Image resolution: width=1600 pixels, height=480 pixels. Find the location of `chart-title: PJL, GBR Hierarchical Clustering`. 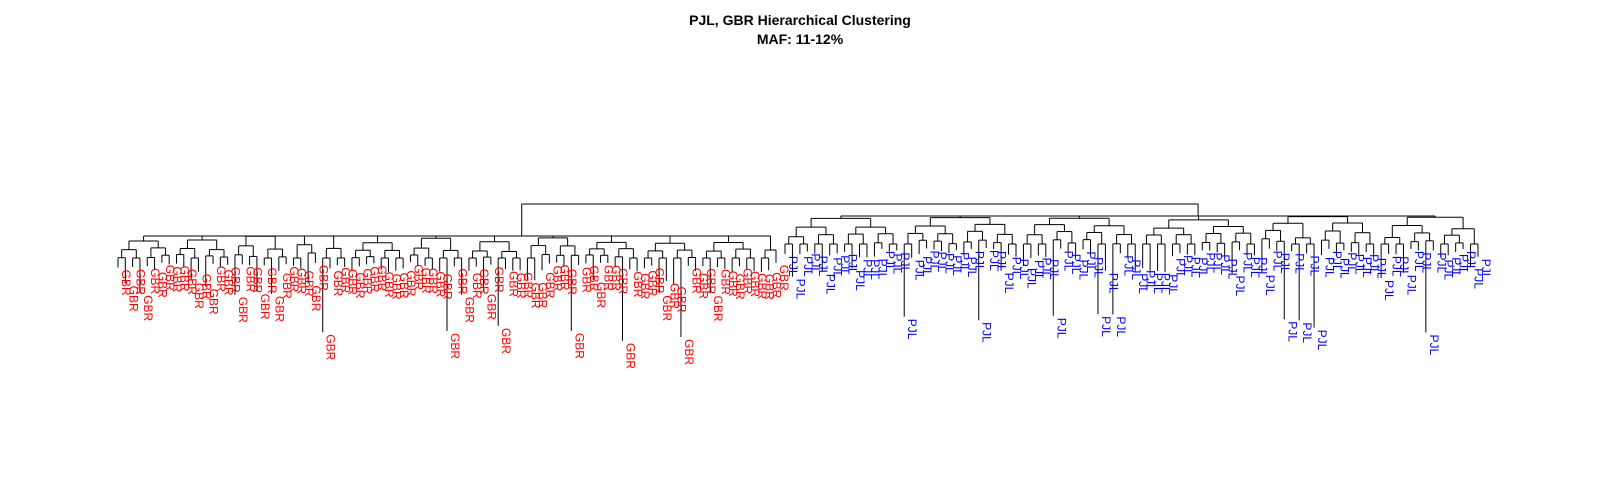

chart-title: PJL, GBR Hierarchical Clustering is located at coordinates (800, 20).